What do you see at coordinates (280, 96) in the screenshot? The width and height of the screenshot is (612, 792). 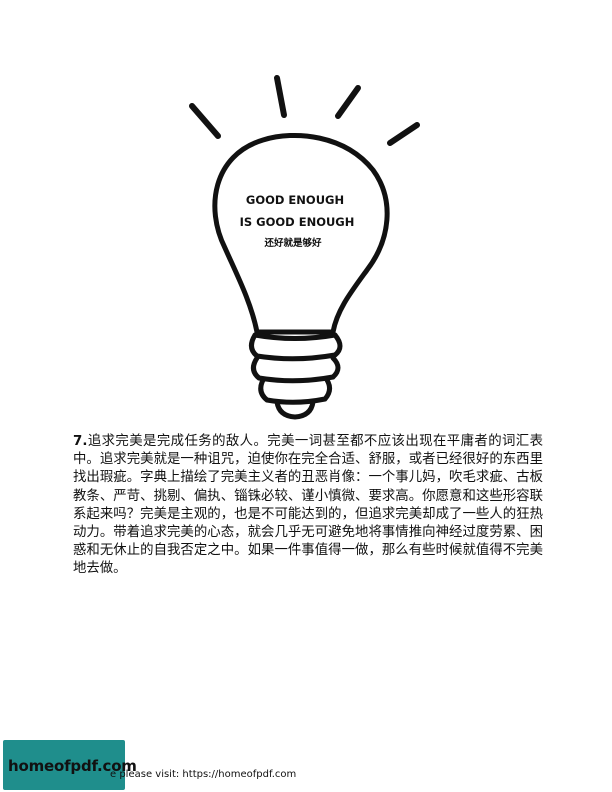 I see `ray-top-left` at bounding box center [280, 96].